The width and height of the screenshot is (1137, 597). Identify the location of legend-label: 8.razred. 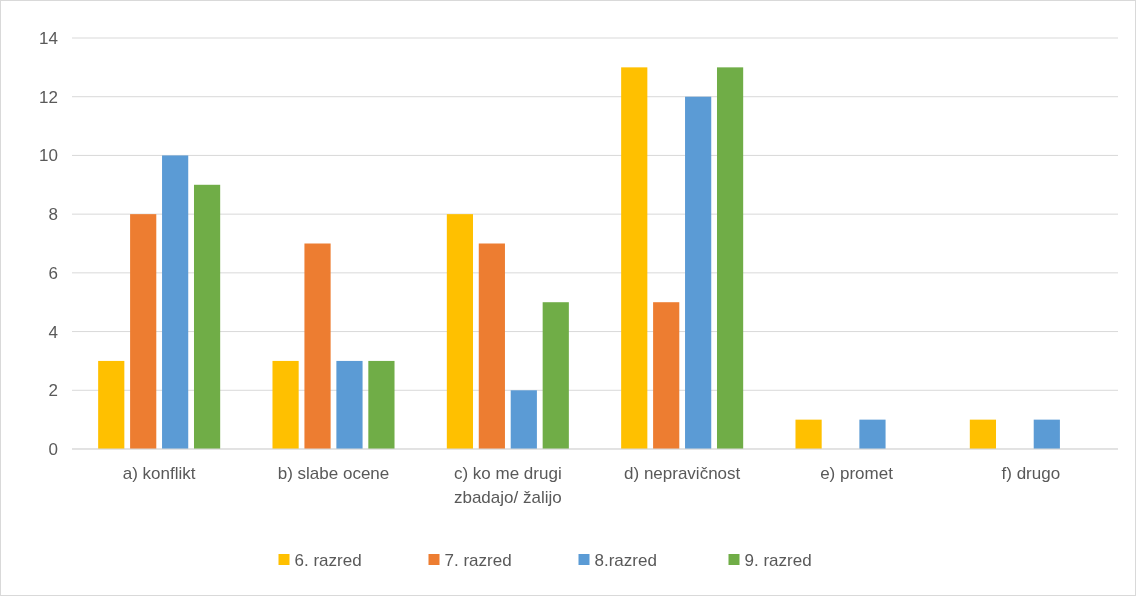
(625, 560).